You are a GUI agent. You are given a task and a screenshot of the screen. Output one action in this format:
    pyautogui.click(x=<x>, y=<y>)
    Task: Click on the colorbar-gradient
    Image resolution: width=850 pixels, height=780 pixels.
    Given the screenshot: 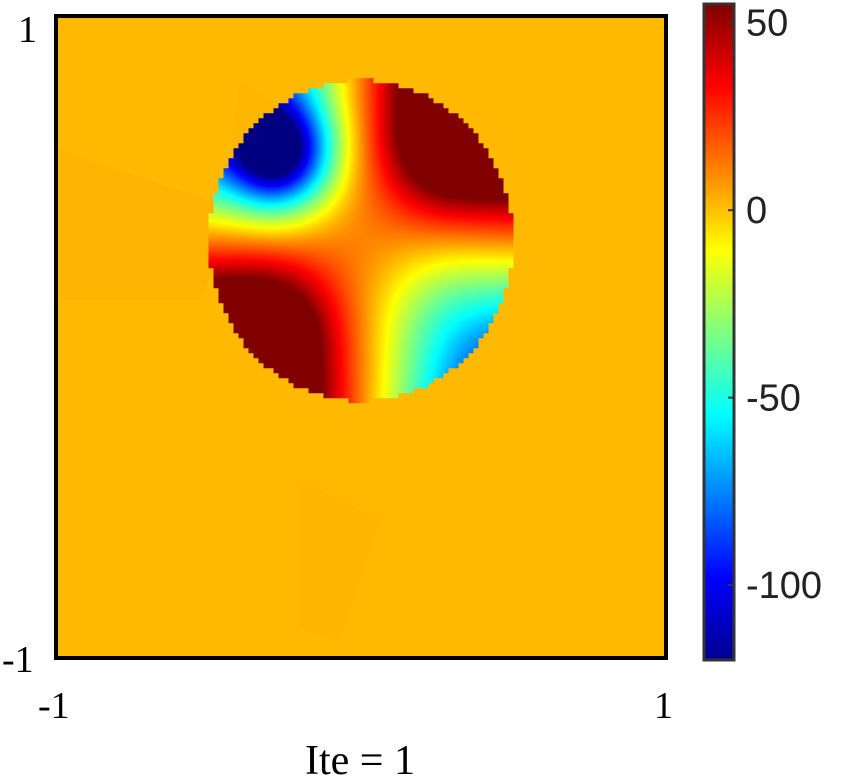 What is the action you would take?
    pyautogui.click(x=719, y=332)
    